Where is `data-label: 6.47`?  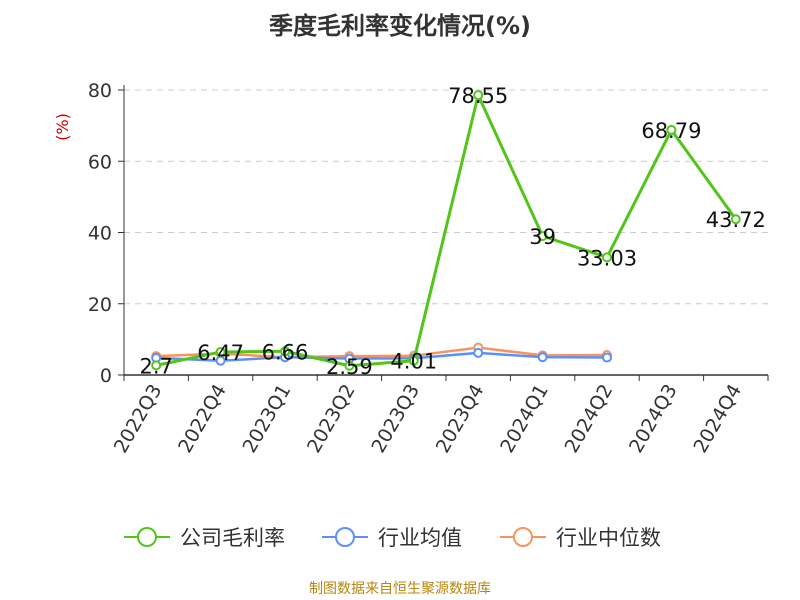 data-label: 6.47 is located at coordinates (220, 353).